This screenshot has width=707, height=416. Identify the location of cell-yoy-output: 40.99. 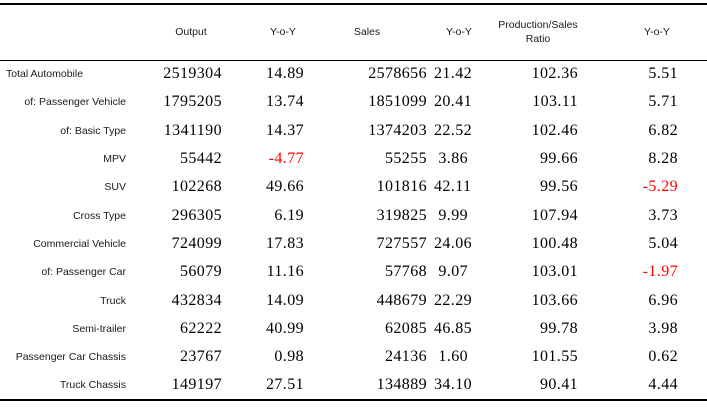
(285, 328).